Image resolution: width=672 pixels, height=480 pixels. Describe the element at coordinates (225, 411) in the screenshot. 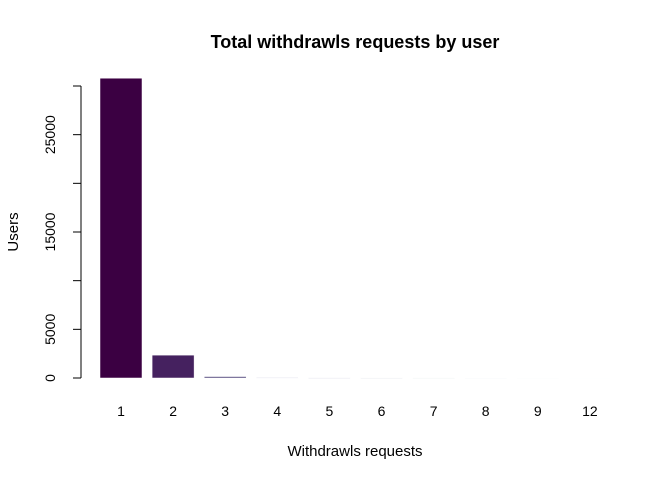

I see `x-tick-label: 3` at that location.